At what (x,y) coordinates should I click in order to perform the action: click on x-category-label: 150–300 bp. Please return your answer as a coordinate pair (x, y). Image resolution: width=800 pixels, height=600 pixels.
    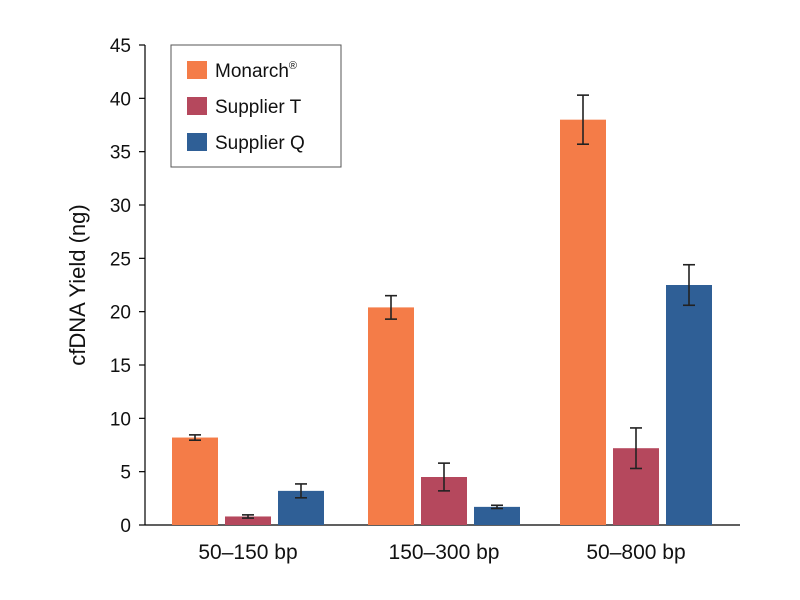
    Looking at the image, I should click on (444, 552).